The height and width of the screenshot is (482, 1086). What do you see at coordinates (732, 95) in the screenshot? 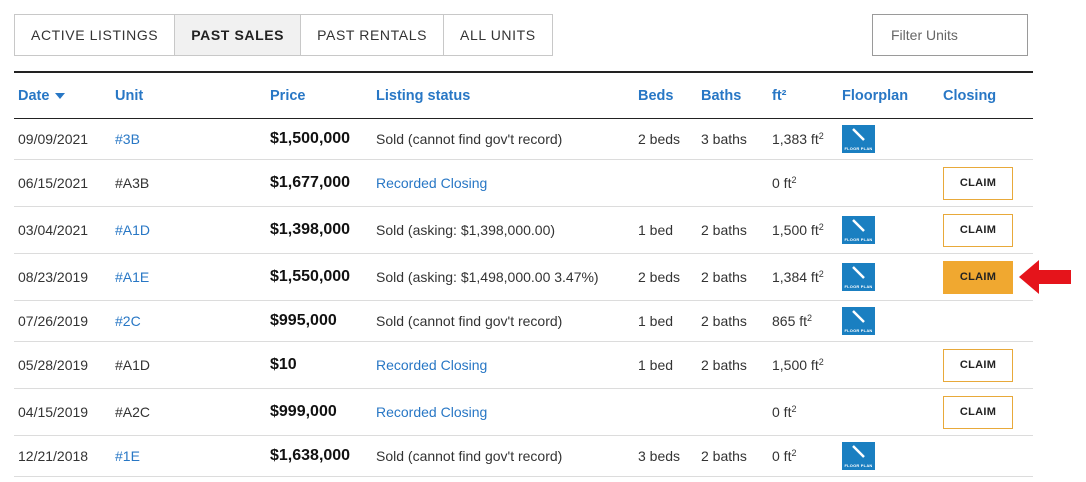
I see `column-header-baths: Baths` at bounding box center [732, 95].